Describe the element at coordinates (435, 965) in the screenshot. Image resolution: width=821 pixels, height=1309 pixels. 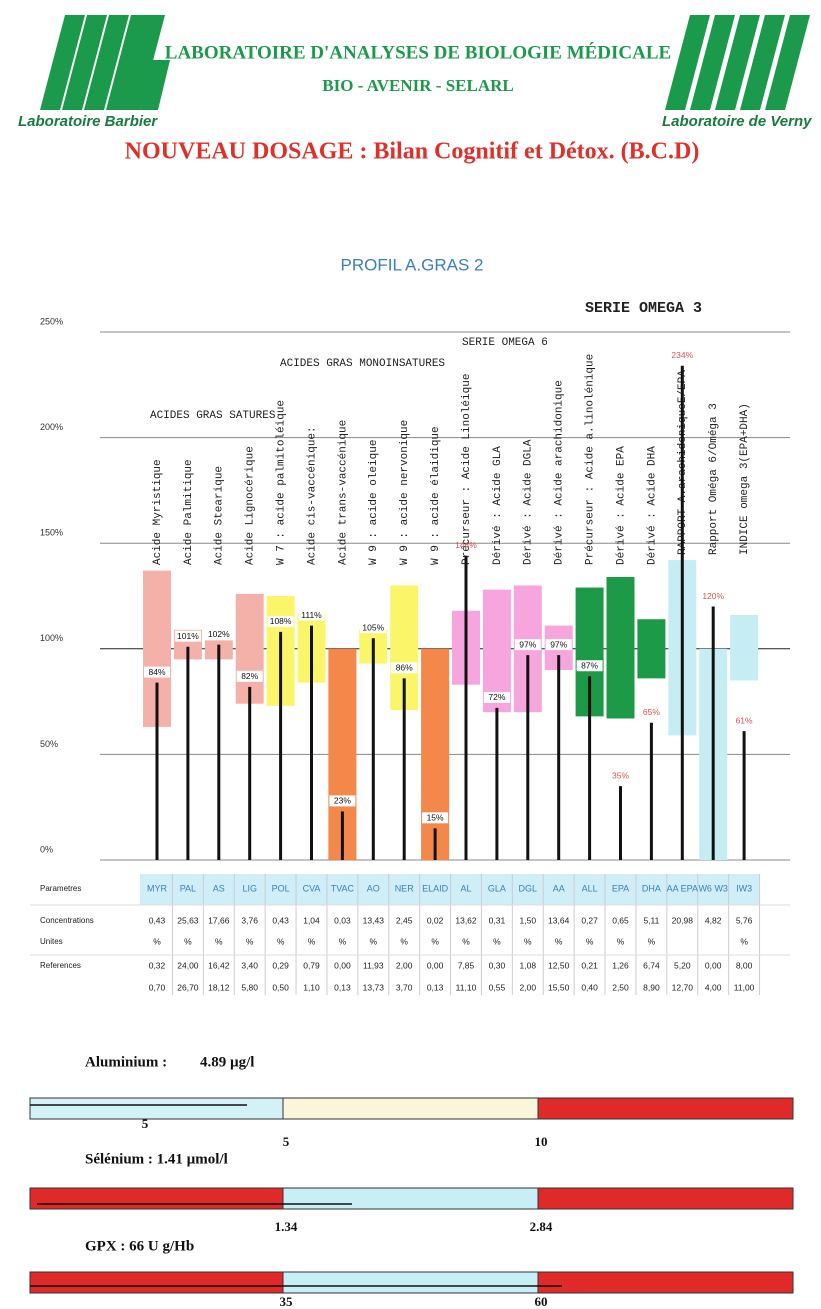
I see `ref-low: 0,00` at that location.